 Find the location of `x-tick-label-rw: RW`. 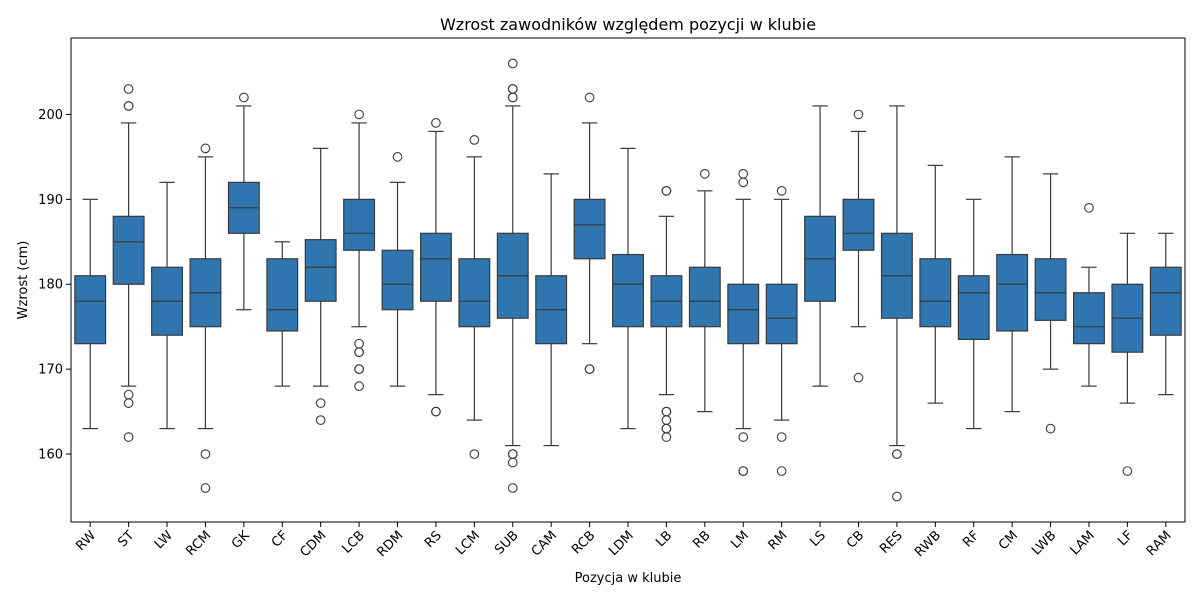

x-tick-label-rw: RW is located at coordinates (86, 541).